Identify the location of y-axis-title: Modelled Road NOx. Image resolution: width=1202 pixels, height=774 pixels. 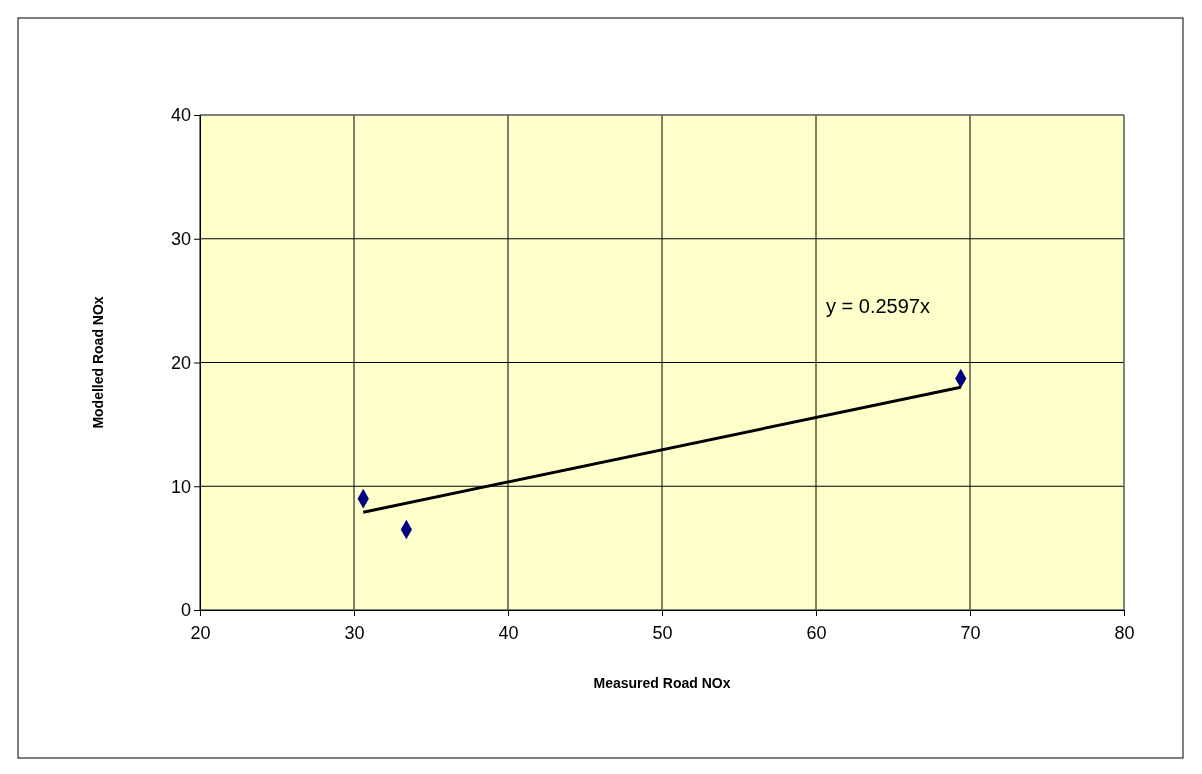
(98, 362).